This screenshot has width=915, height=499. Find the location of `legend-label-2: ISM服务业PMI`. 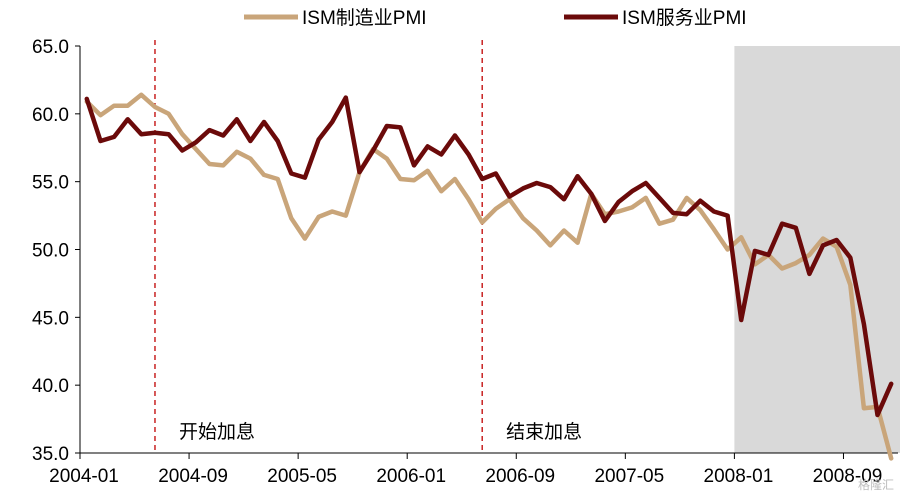

legend-label-2: ISM服务业PMI is located at coordinates (684, 18).